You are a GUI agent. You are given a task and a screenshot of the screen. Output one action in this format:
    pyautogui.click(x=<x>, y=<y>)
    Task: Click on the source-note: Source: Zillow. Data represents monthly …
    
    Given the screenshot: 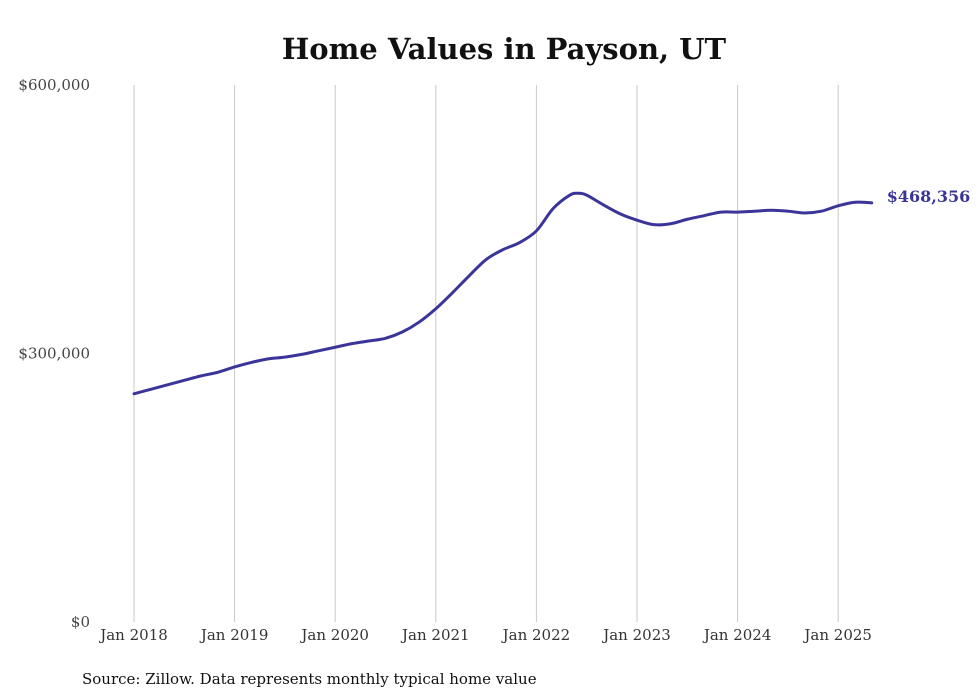 What is the action you would take?
    pyautogui.click(x=309, y=679)
    